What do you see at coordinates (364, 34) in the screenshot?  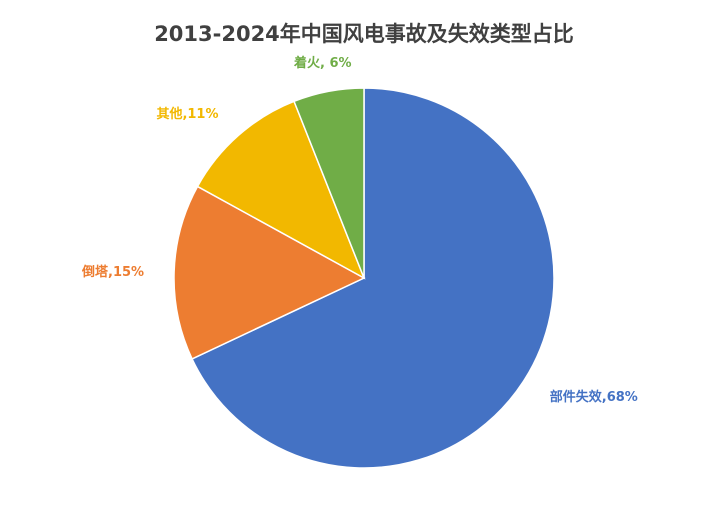 I see `chart-title: 2013-2024年中国风电事故及失效类型占比` at bounding box center [364, 34].